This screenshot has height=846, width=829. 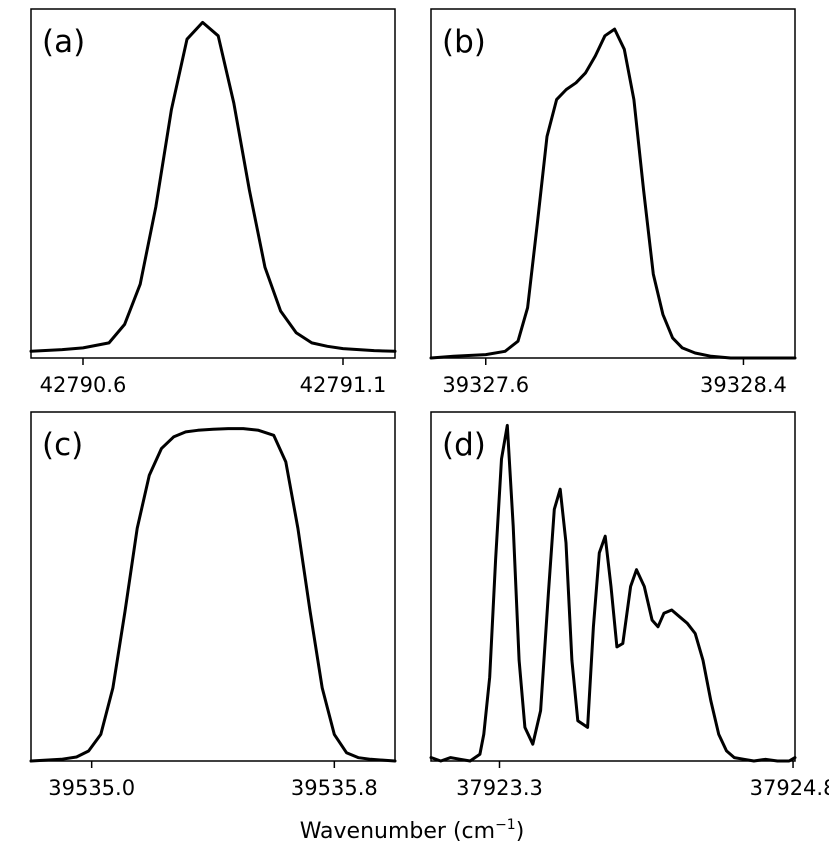 I want to click on x-axis-label-superscript: −1, so click(x=505, y=825).